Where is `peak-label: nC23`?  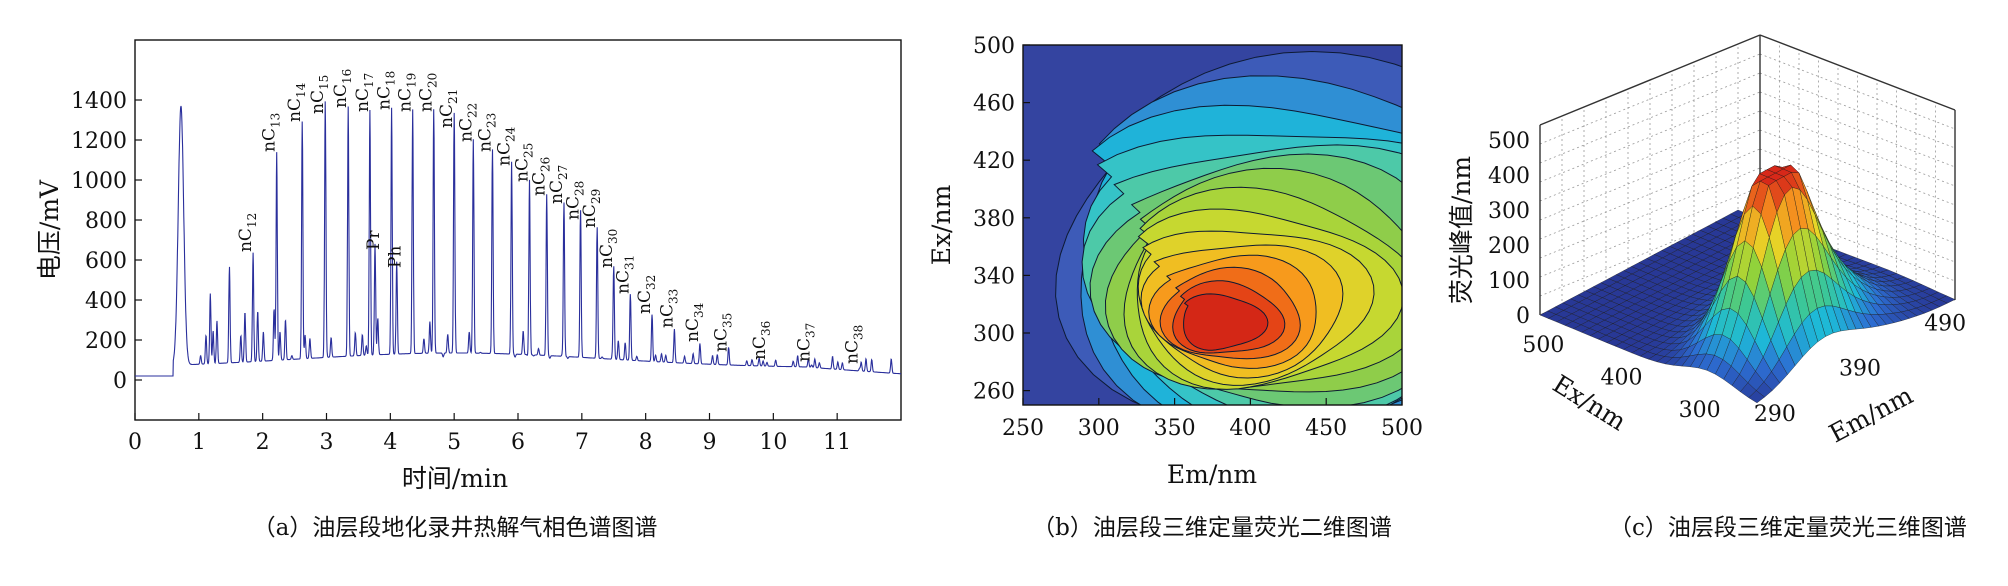 peak-label: nC23 is located at coordinates (486, 132).